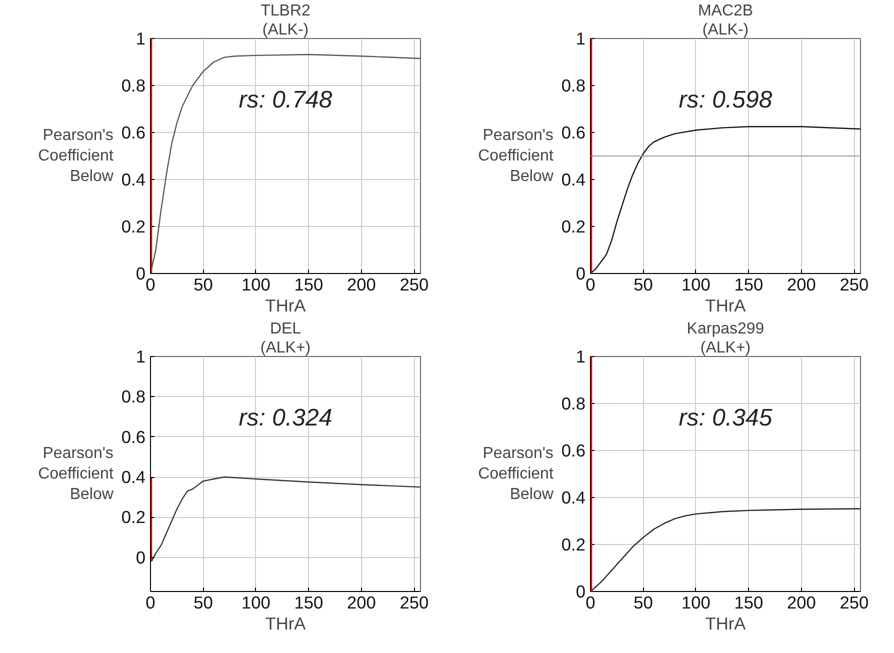  What do you see at coordinates (726, 11) in the screenshot?
I see `chart-title: MAC2B` at bounding box center [726, 11].